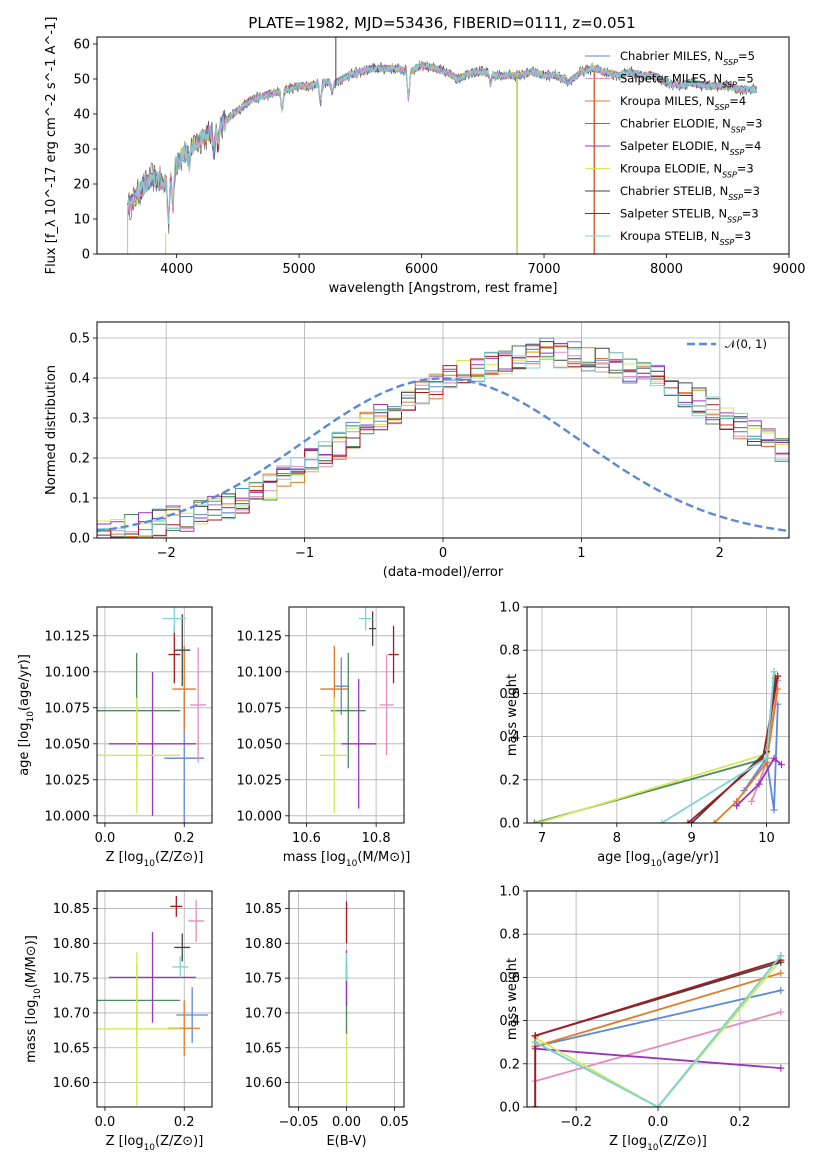  I want to click on y-tick-label: 10.75, so click(71, 979).